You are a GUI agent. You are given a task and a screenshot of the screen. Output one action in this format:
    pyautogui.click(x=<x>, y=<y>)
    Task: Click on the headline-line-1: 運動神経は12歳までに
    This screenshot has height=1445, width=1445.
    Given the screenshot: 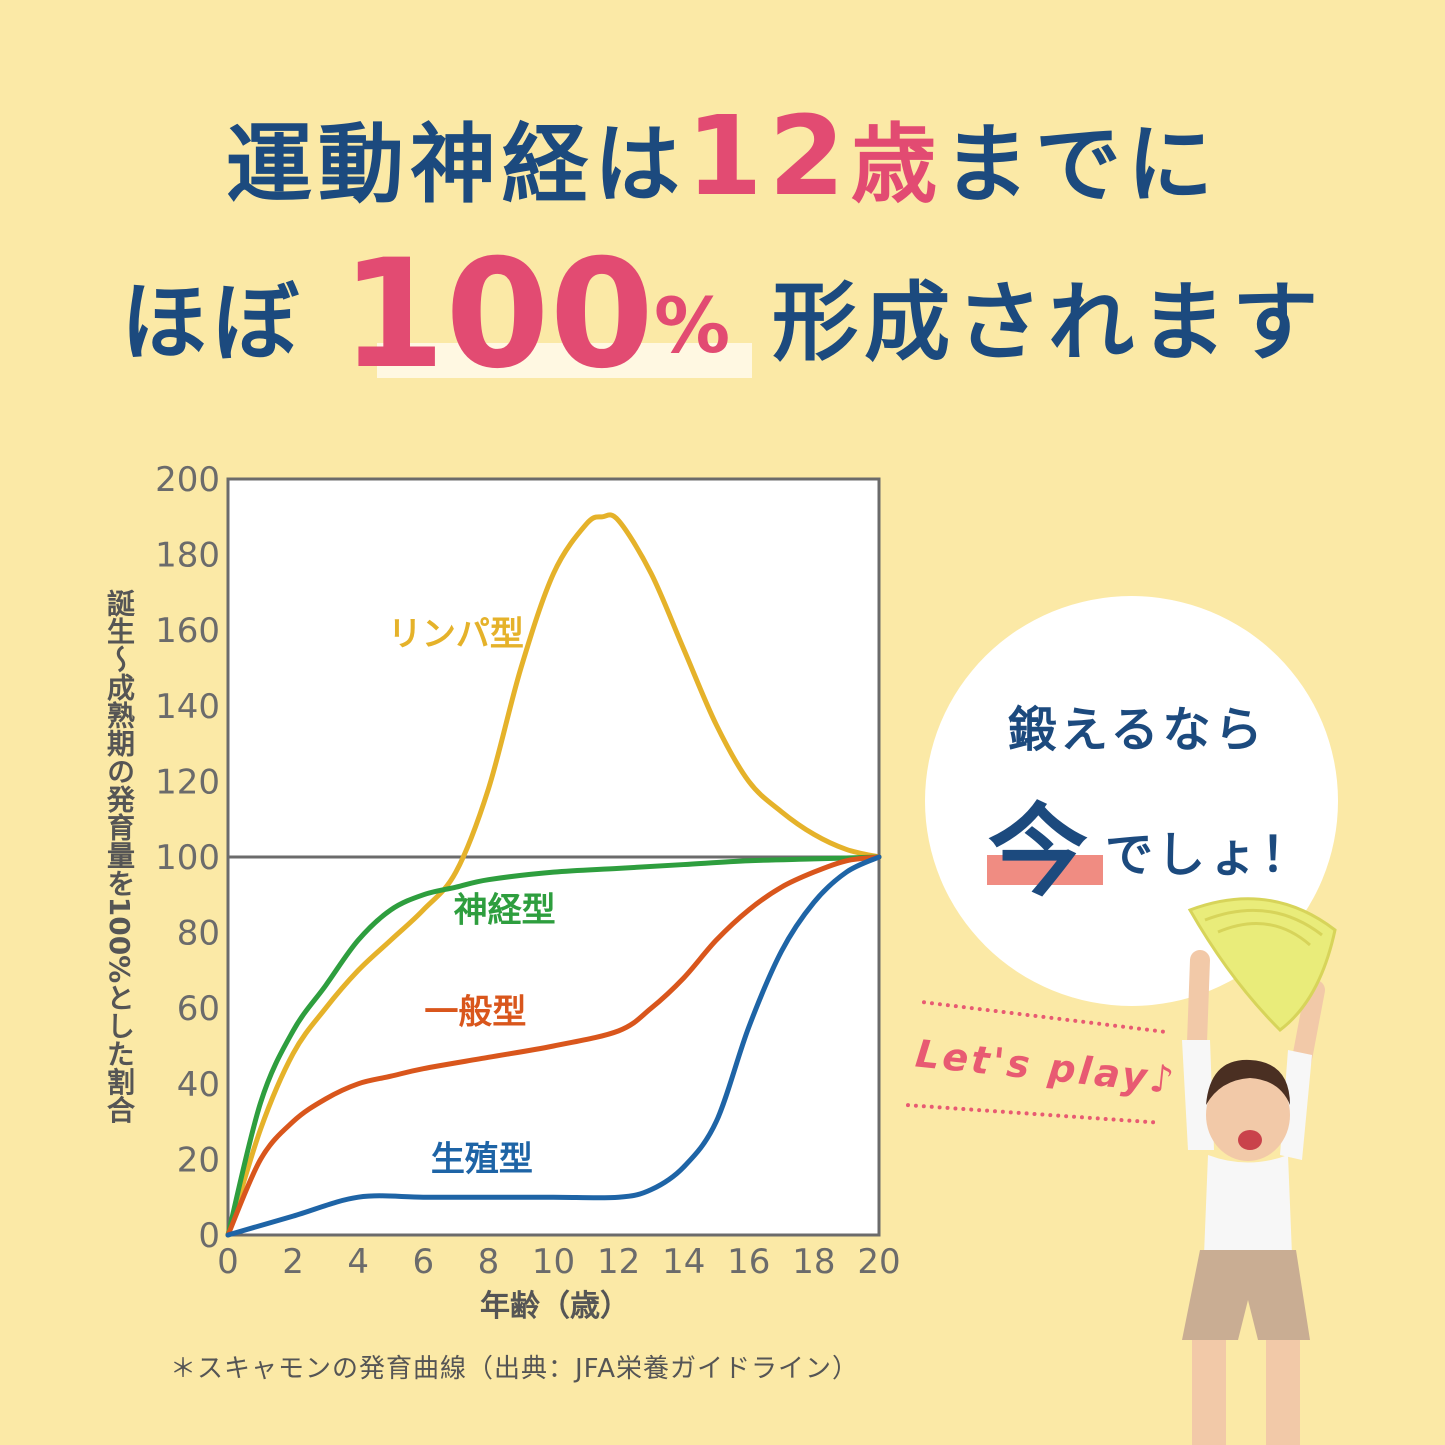 What is the action you would take?
    pyautogui.click(x=722, y=156)
    